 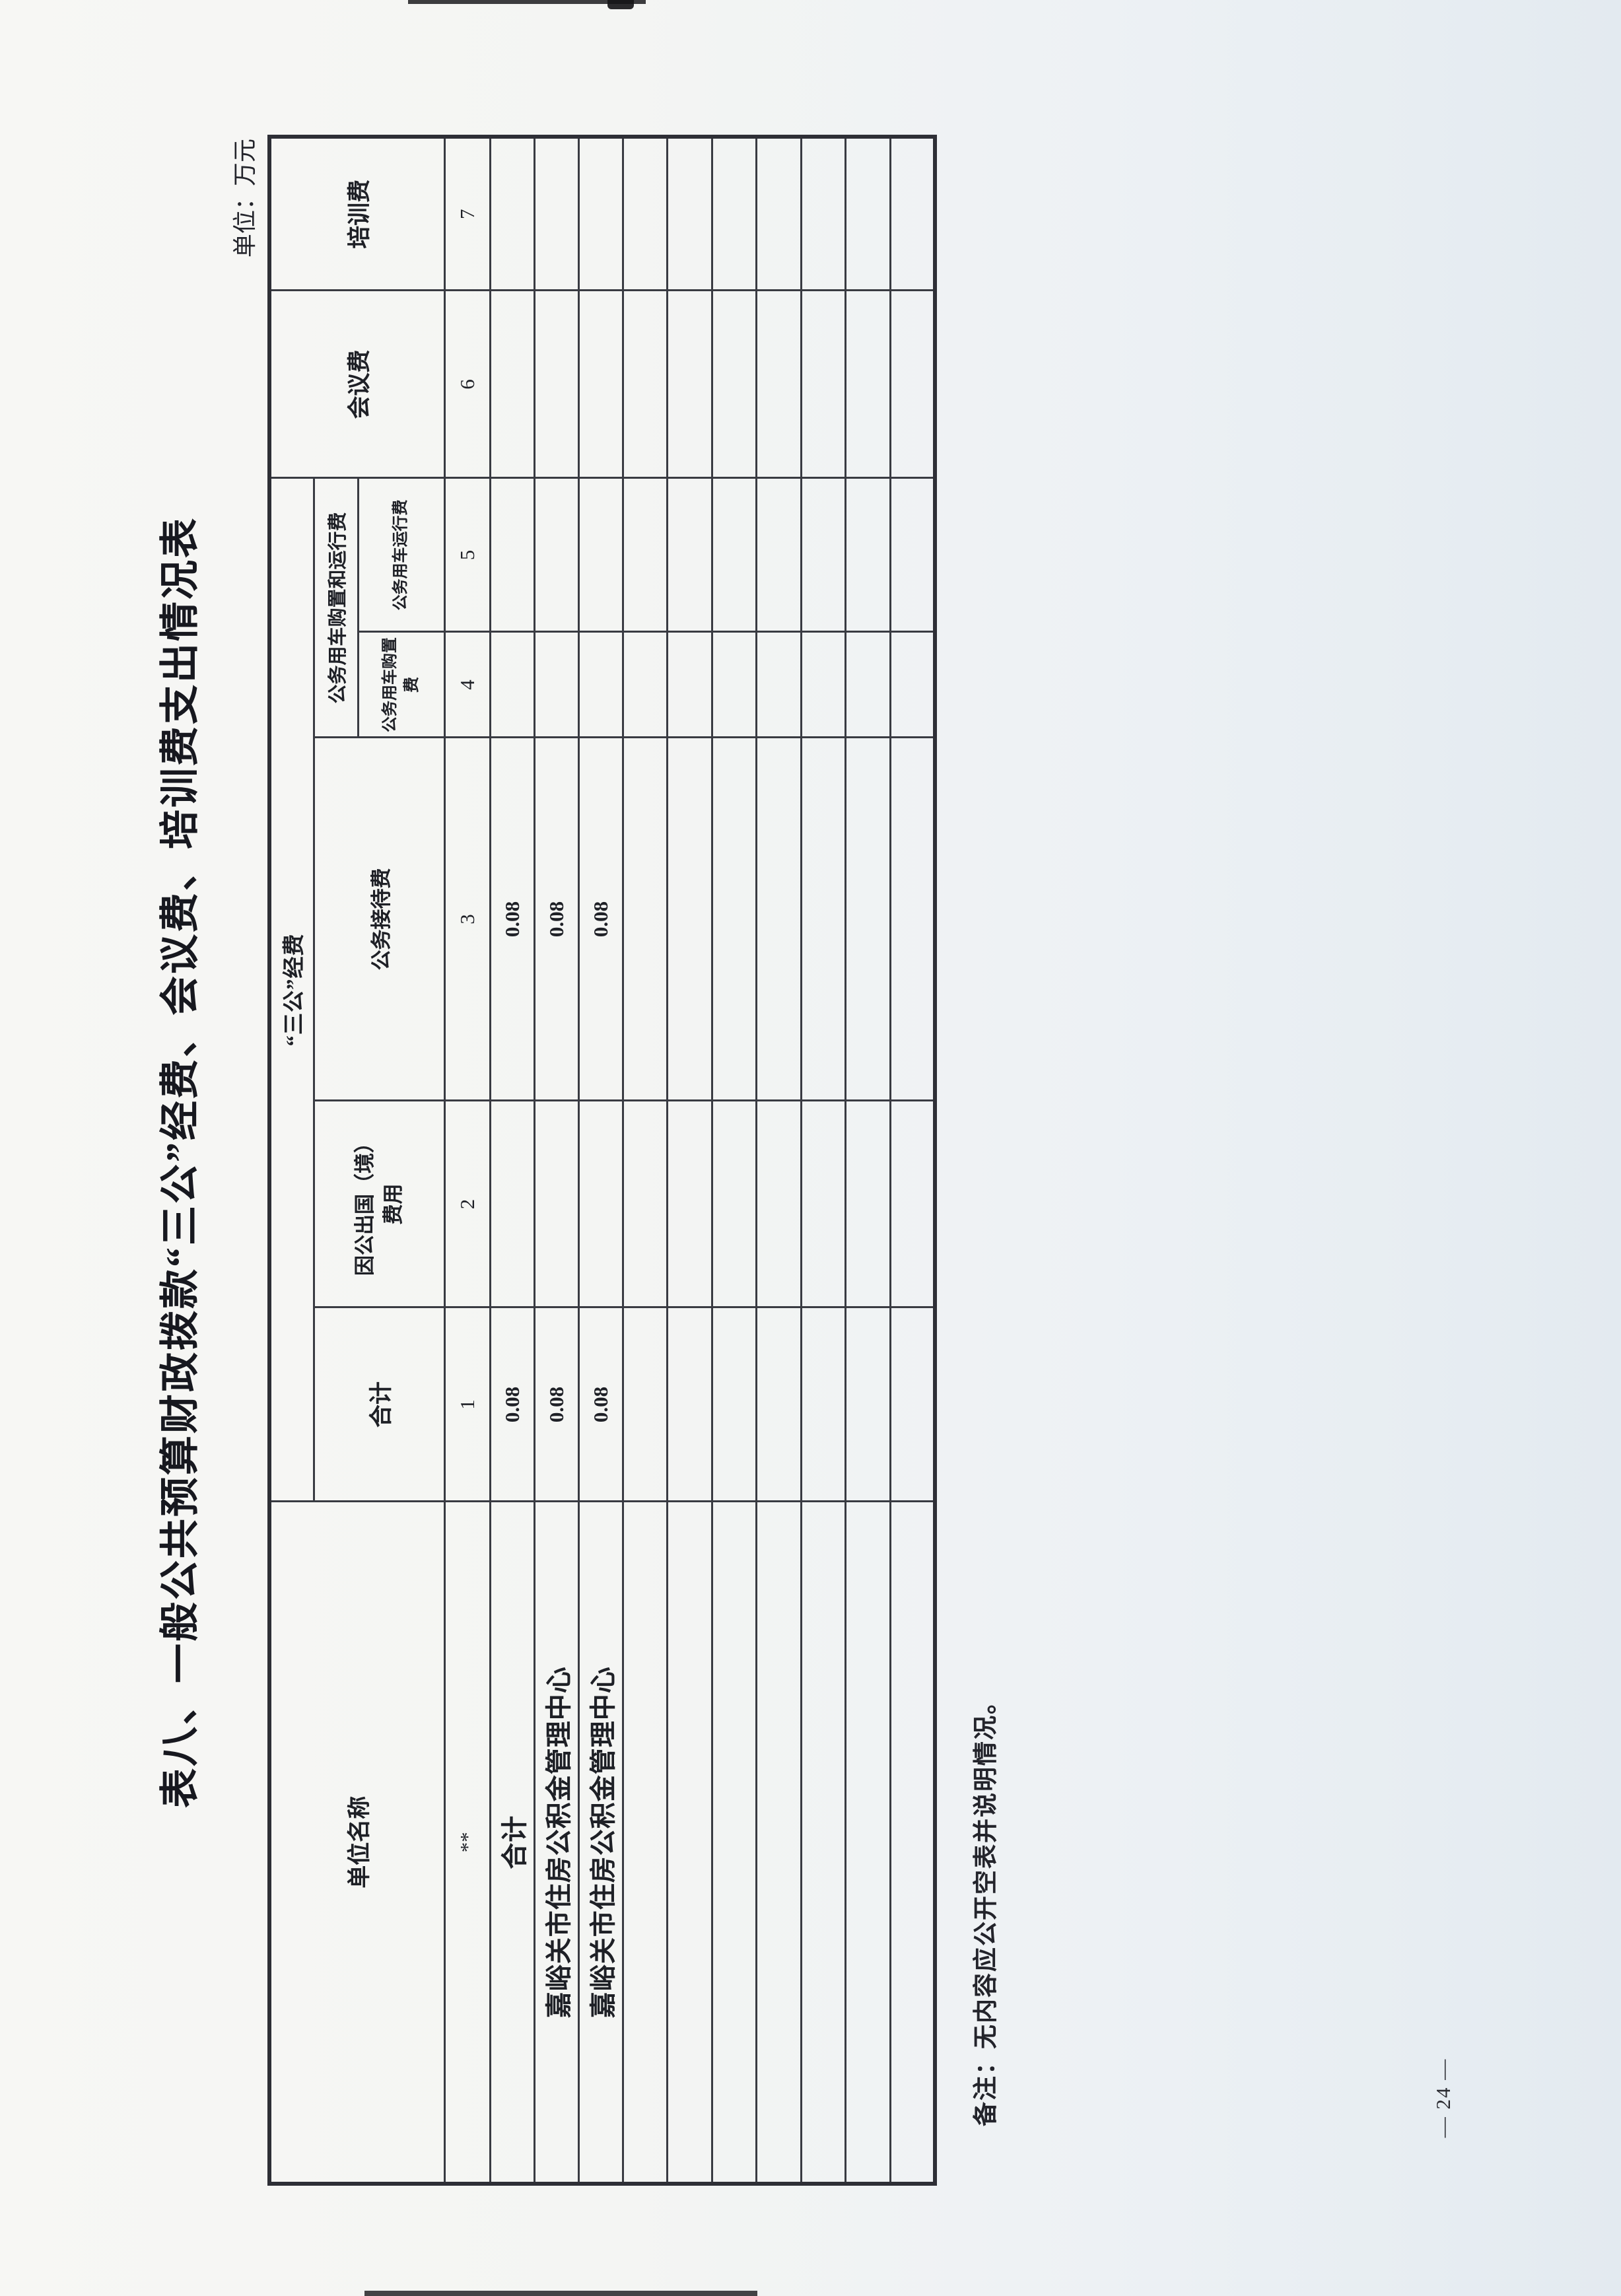 I want to click on index-cell: 3, so click(x=467, y=919).